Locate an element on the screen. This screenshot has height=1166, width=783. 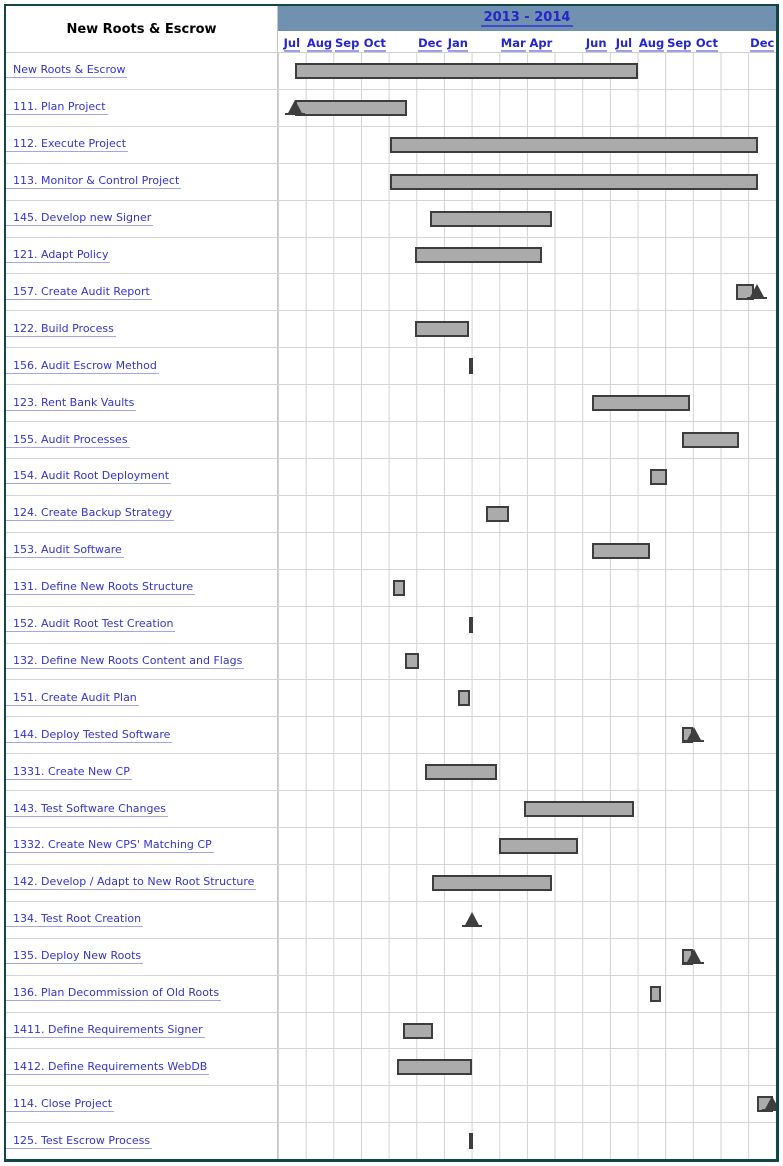
task-row-14: 131. Define New Roots Structure is located at coordinates (391, 588).